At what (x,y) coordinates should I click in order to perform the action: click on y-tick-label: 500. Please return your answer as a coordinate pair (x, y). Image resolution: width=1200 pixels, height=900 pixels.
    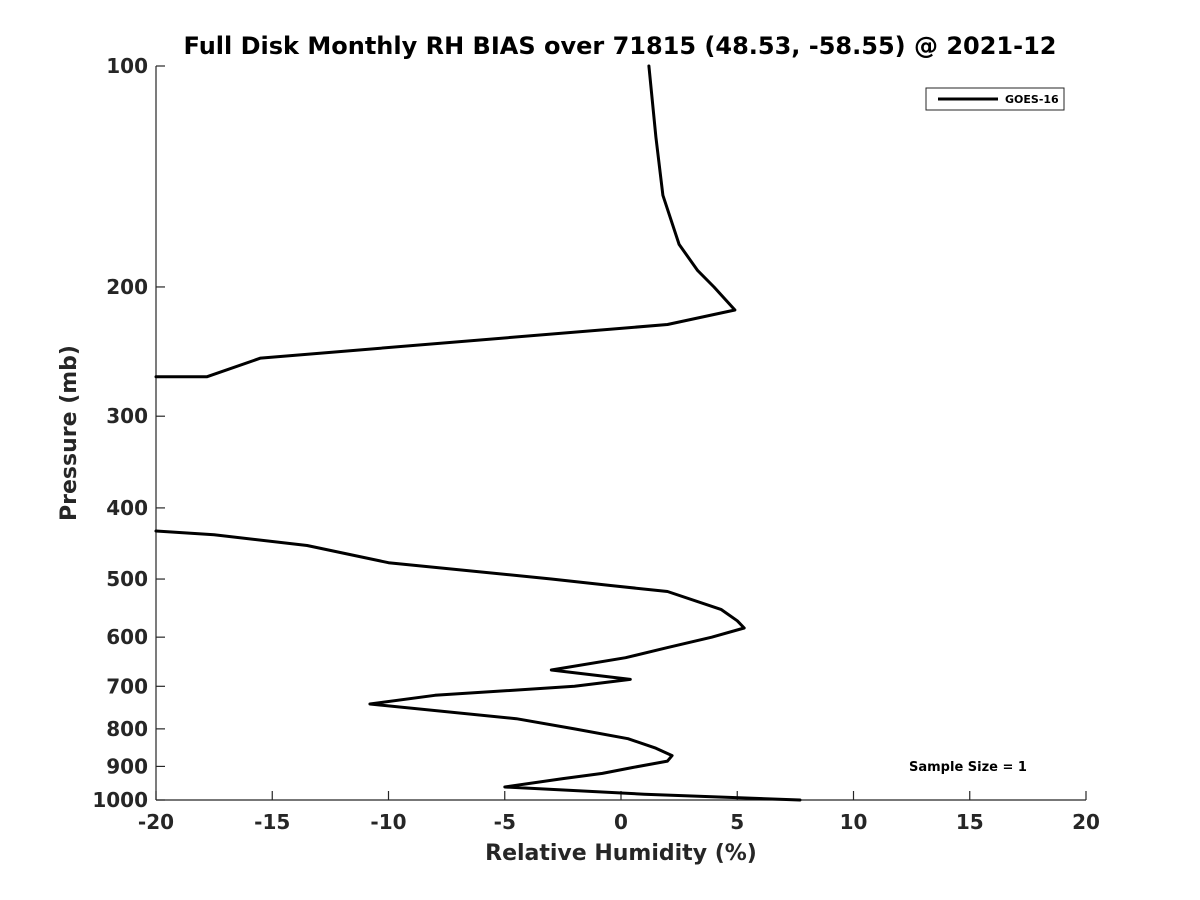
    Looking at the image, I should click on (127, 579).